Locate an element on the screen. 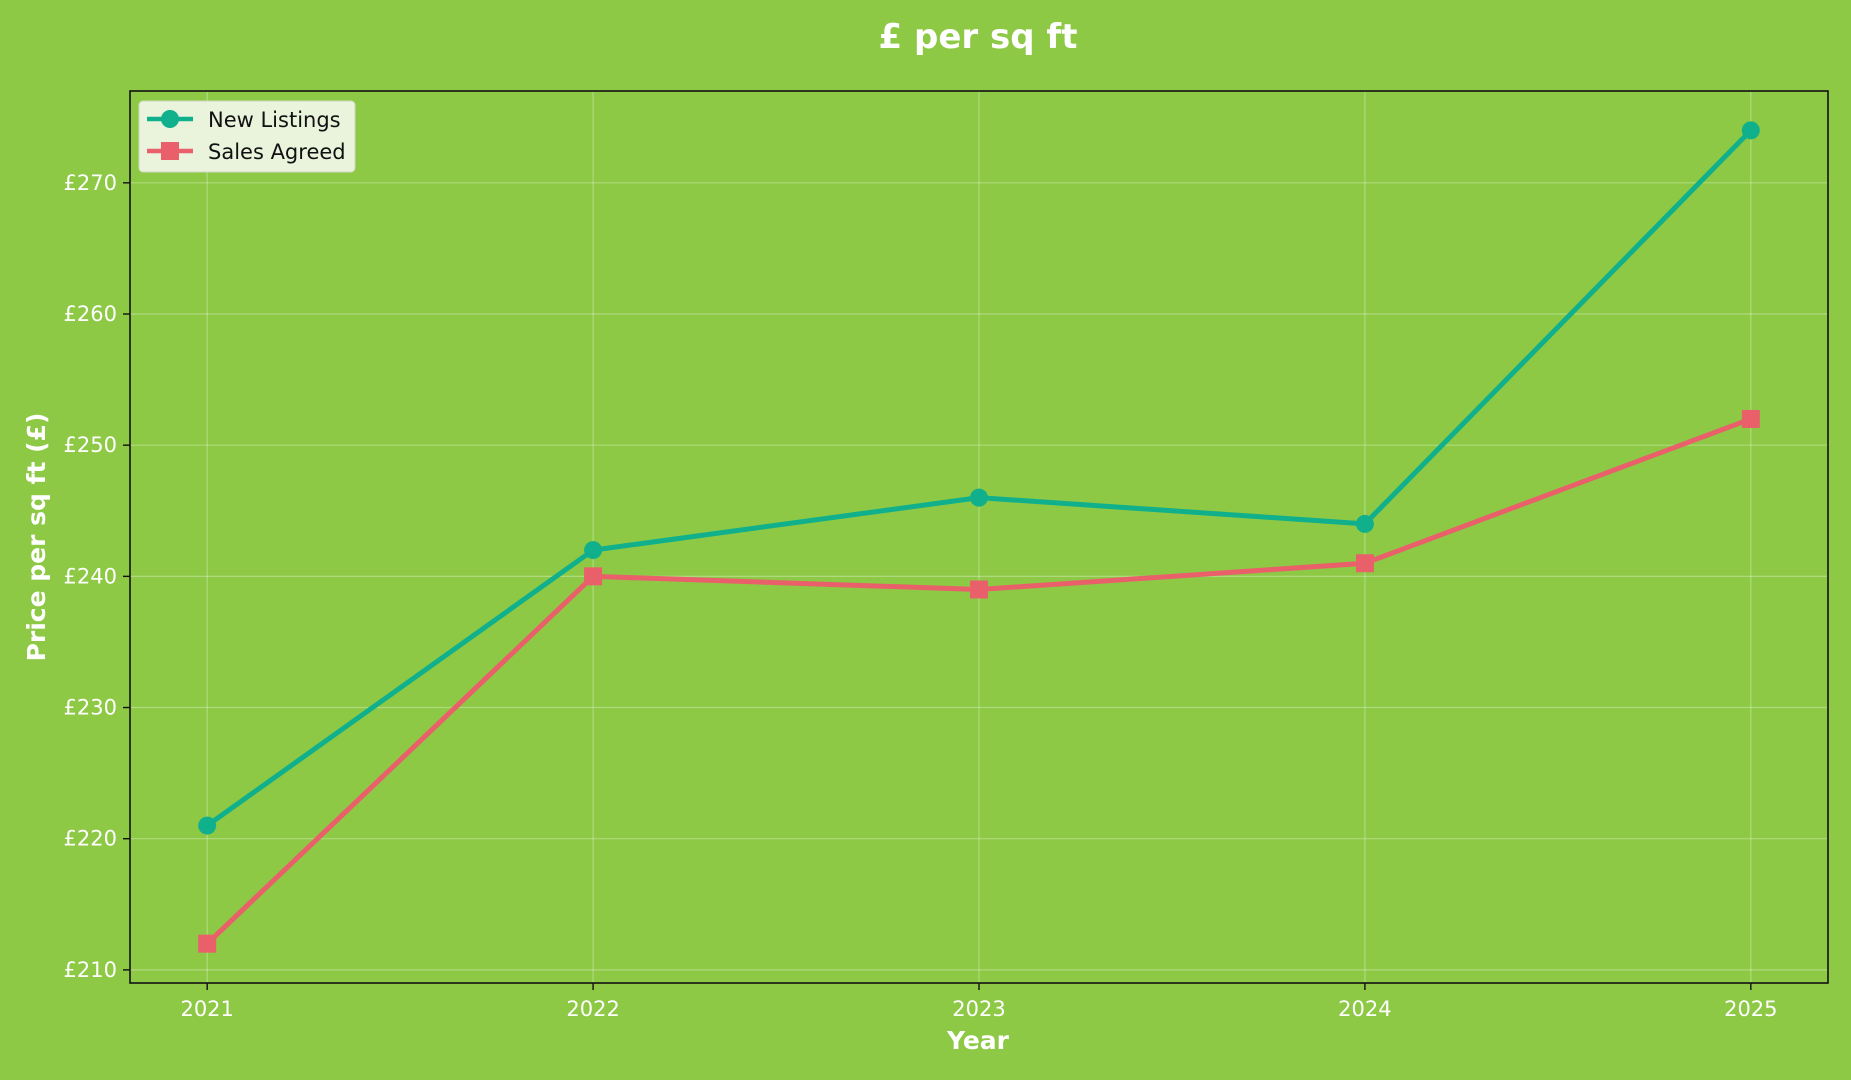 The width and height of the screenshot is (1851, 1080). legend-label-new-listings: New Listings is located at coordinates (274, 120).